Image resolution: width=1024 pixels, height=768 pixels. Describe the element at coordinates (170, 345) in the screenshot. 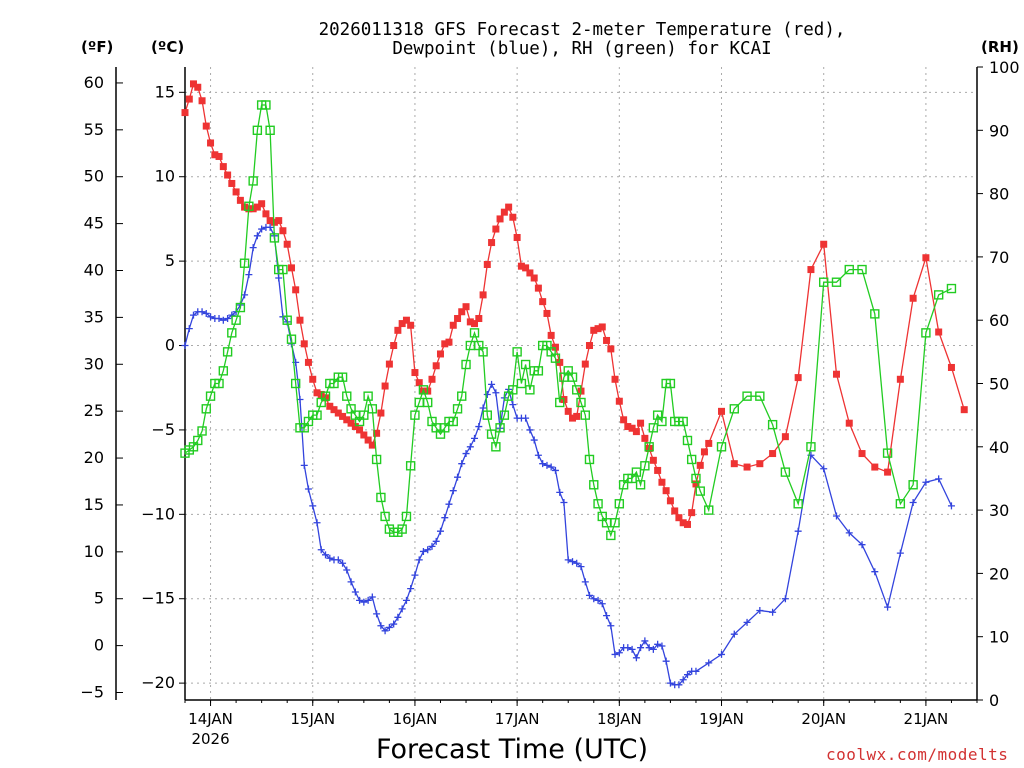

I see `y-tick-label-celsius: 0` at that location.